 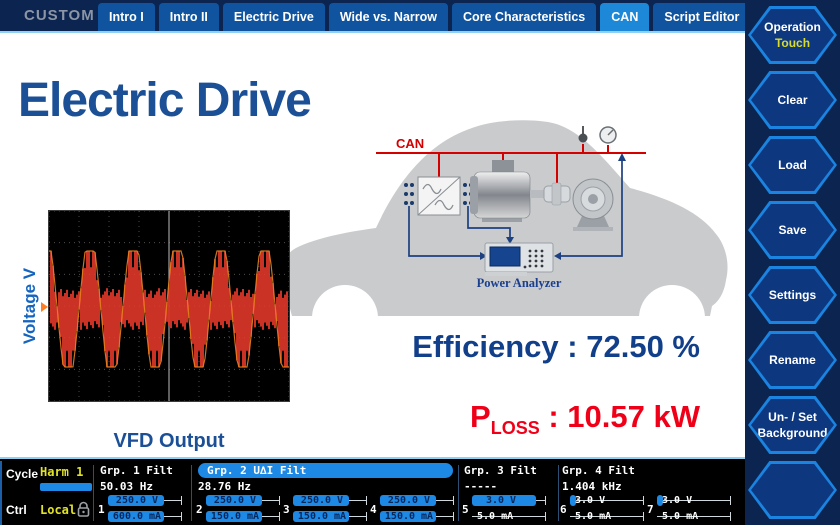 I want to click on status-divider, so click(x=191, y=493).